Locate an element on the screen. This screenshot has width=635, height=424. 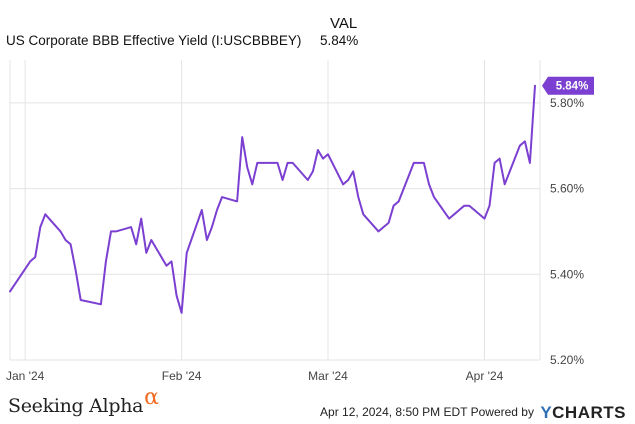
seeking-alpha-logo: Seeking Alphaα is located at coordinates (83, 401).